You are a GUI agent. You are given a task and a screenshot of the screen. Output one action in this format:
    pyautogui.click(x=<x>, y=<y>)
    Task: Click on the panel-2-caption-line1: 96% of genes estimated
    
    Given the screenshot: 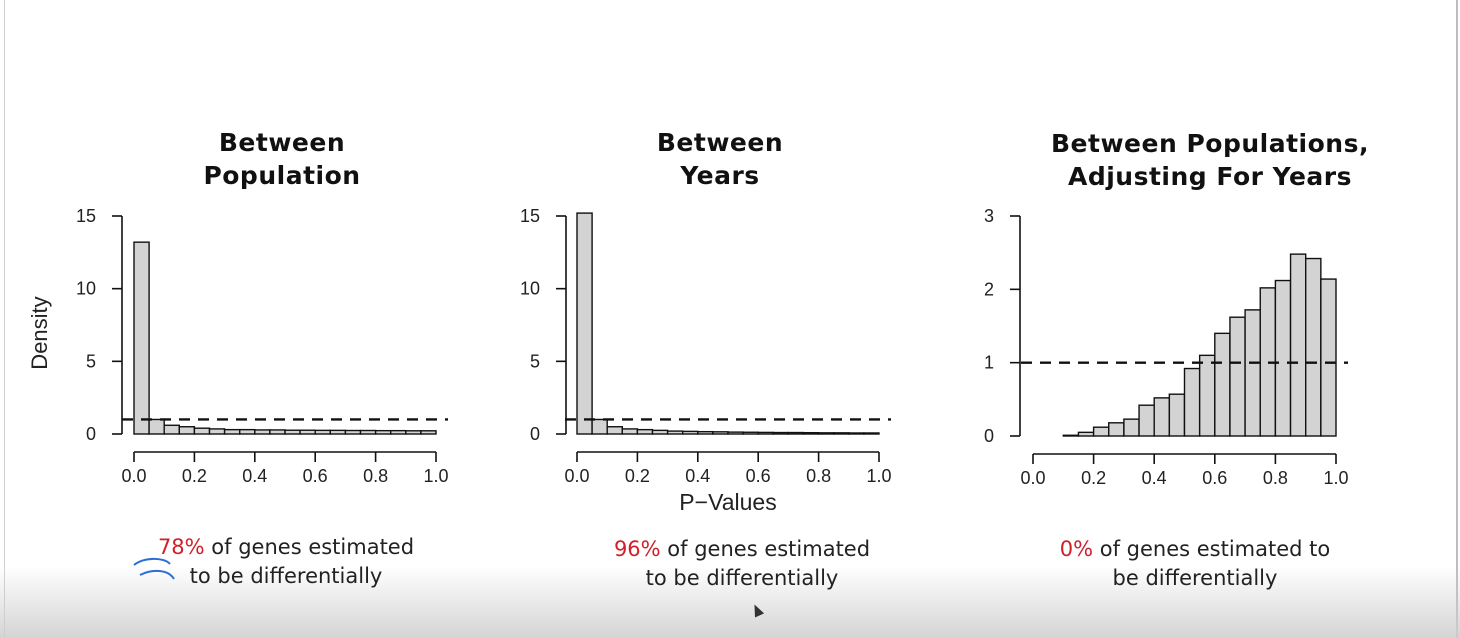 What is the action you would take?
    pyautogui.click(x=742, y=549)
    